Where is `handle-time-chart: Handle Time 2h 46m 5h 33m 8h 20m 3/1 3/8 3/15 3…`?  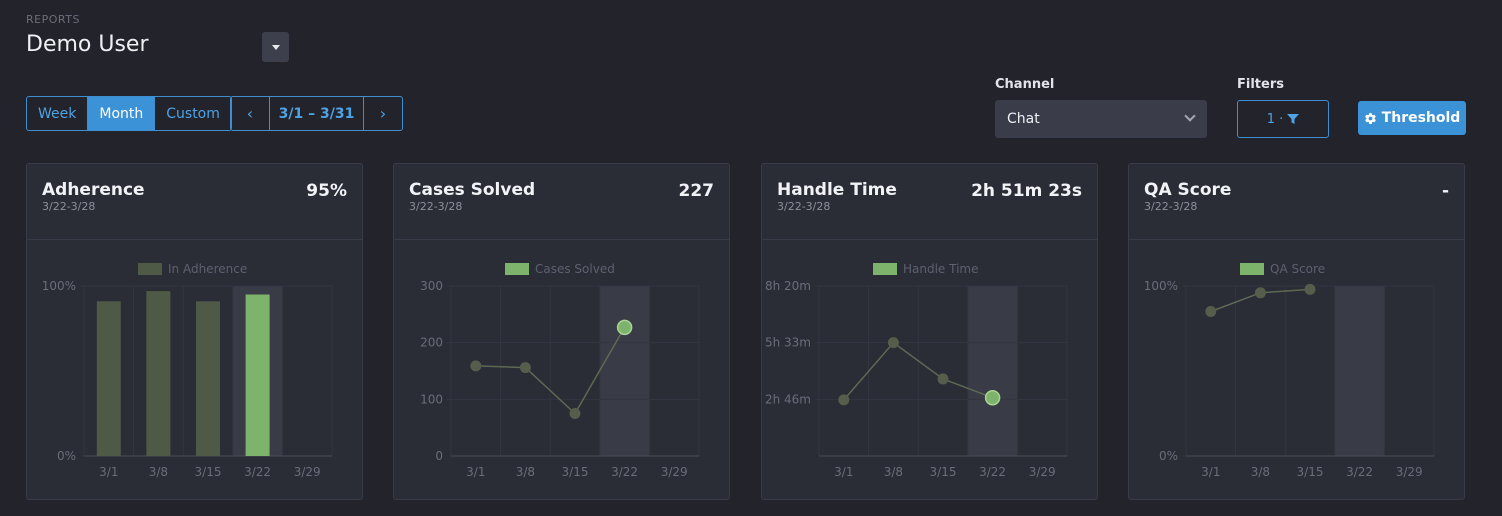
handle-time-chart: Handle Time 2h 46m 5h 33m 8h 20m 3/1 3/8 3/15 3… is located at coordinates (916, 370).